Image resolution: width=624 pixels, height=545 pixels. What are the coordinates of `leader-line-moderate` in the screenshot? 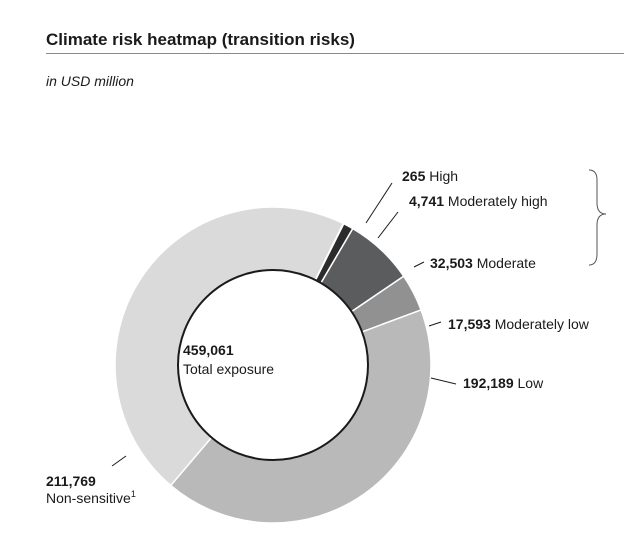 It's located at (419, 264).